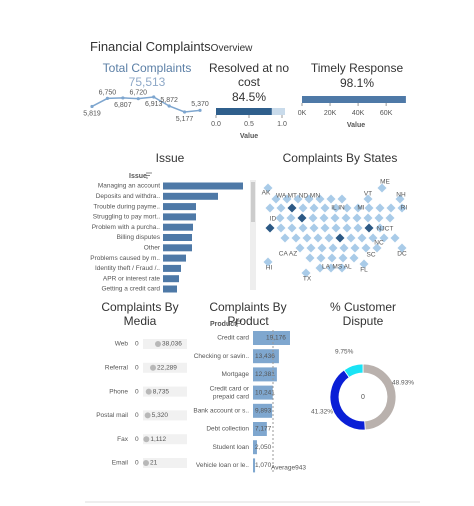 The width and height of the screenshot is (474, 506). Describe the element at coordinates (122, 344) in the screenshot. I see `category-label: Web` at that location.